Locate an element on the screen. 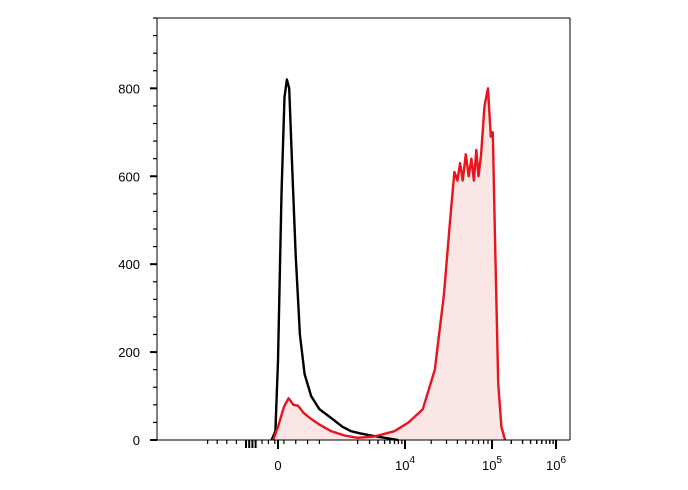  y-tick-label: 600 is located at coordinates (129, 176).